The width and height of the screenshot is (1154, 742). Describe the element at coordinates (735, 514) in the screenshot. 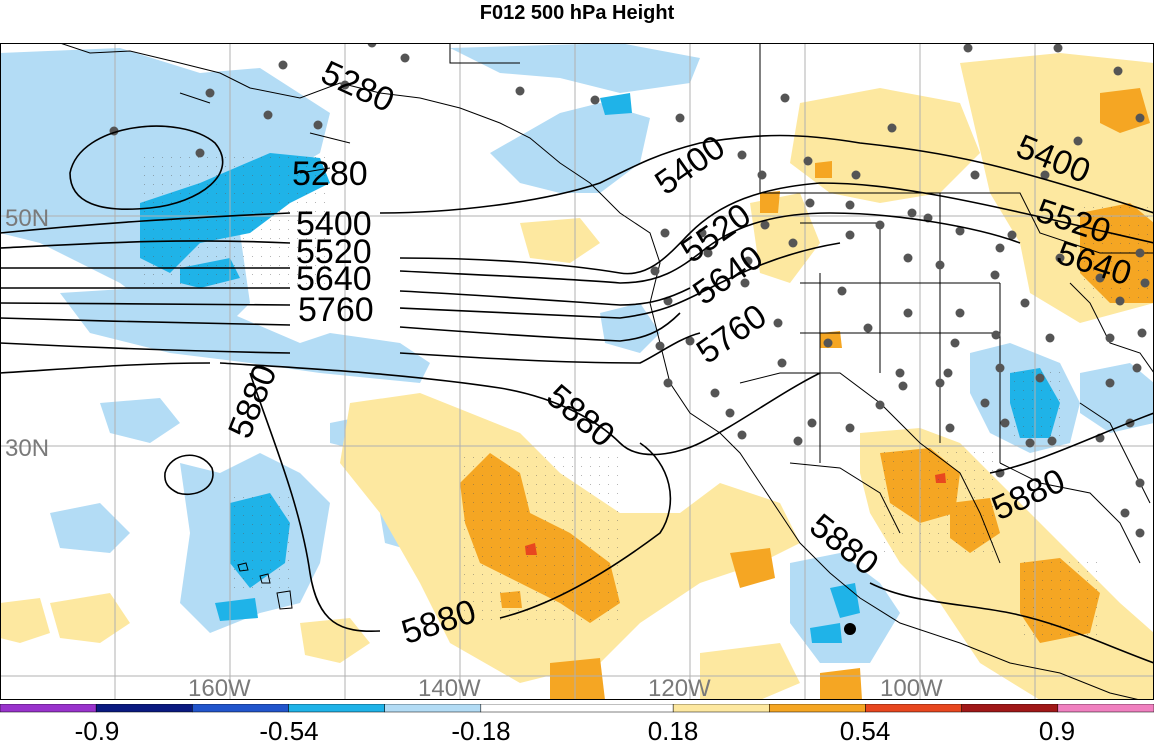

I see `extreme-anomaly-shading` at that location.